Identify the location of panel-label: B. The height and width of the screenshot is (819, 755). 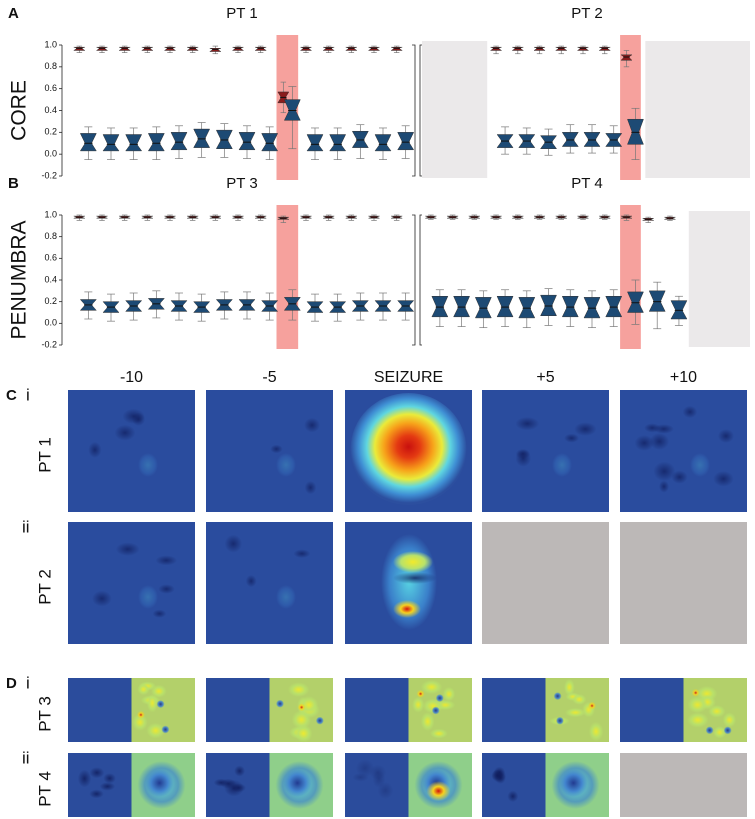
(13, 183).